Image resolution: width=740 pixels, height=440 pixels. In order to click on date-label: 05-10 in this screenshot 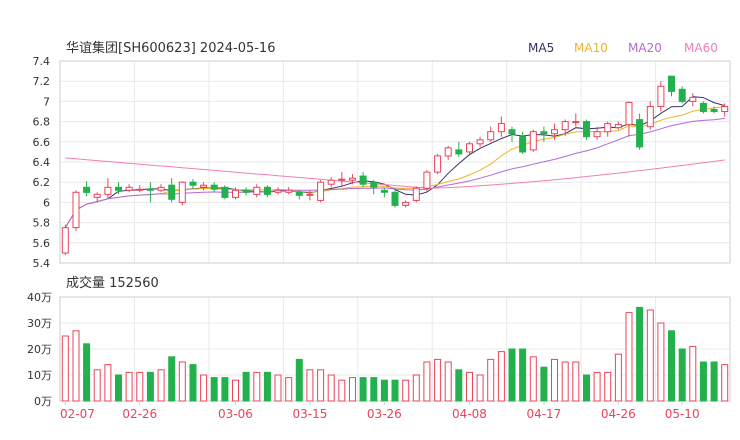, I will do `click(682, 414)`.